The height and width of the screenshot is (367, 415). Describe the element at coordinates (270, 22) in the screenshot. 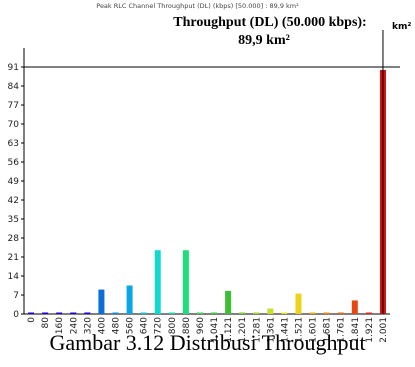

I see `annotation-line-1: Throughput (DL) (50.000 kbps):` at that location.